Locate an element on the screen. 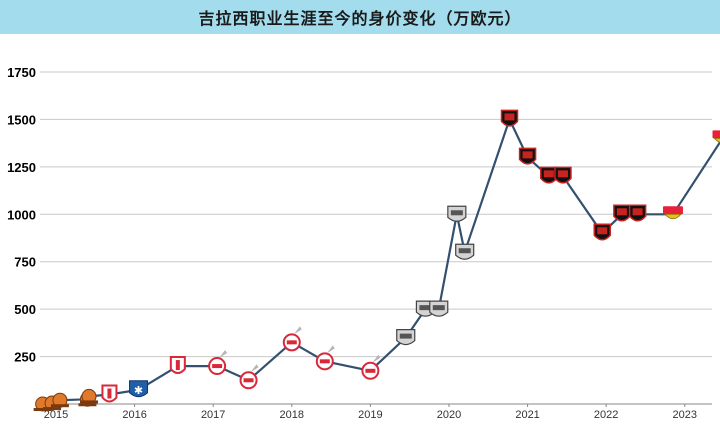 The height and width of the screenshot is (434, 720). x-tick-label: 2016 is located at coordinates (134, 415).